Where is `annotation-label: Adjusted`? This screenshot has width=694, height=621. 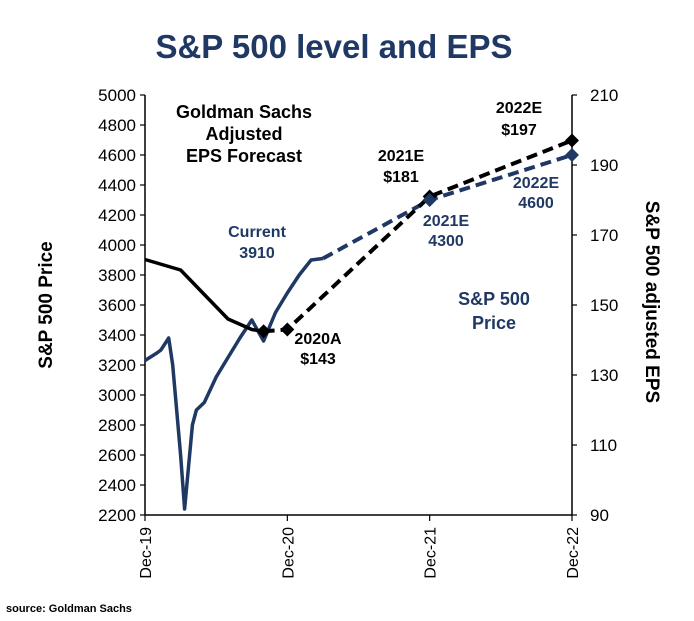 annotation-label: Adjusted is located at coordinates (243, 134).